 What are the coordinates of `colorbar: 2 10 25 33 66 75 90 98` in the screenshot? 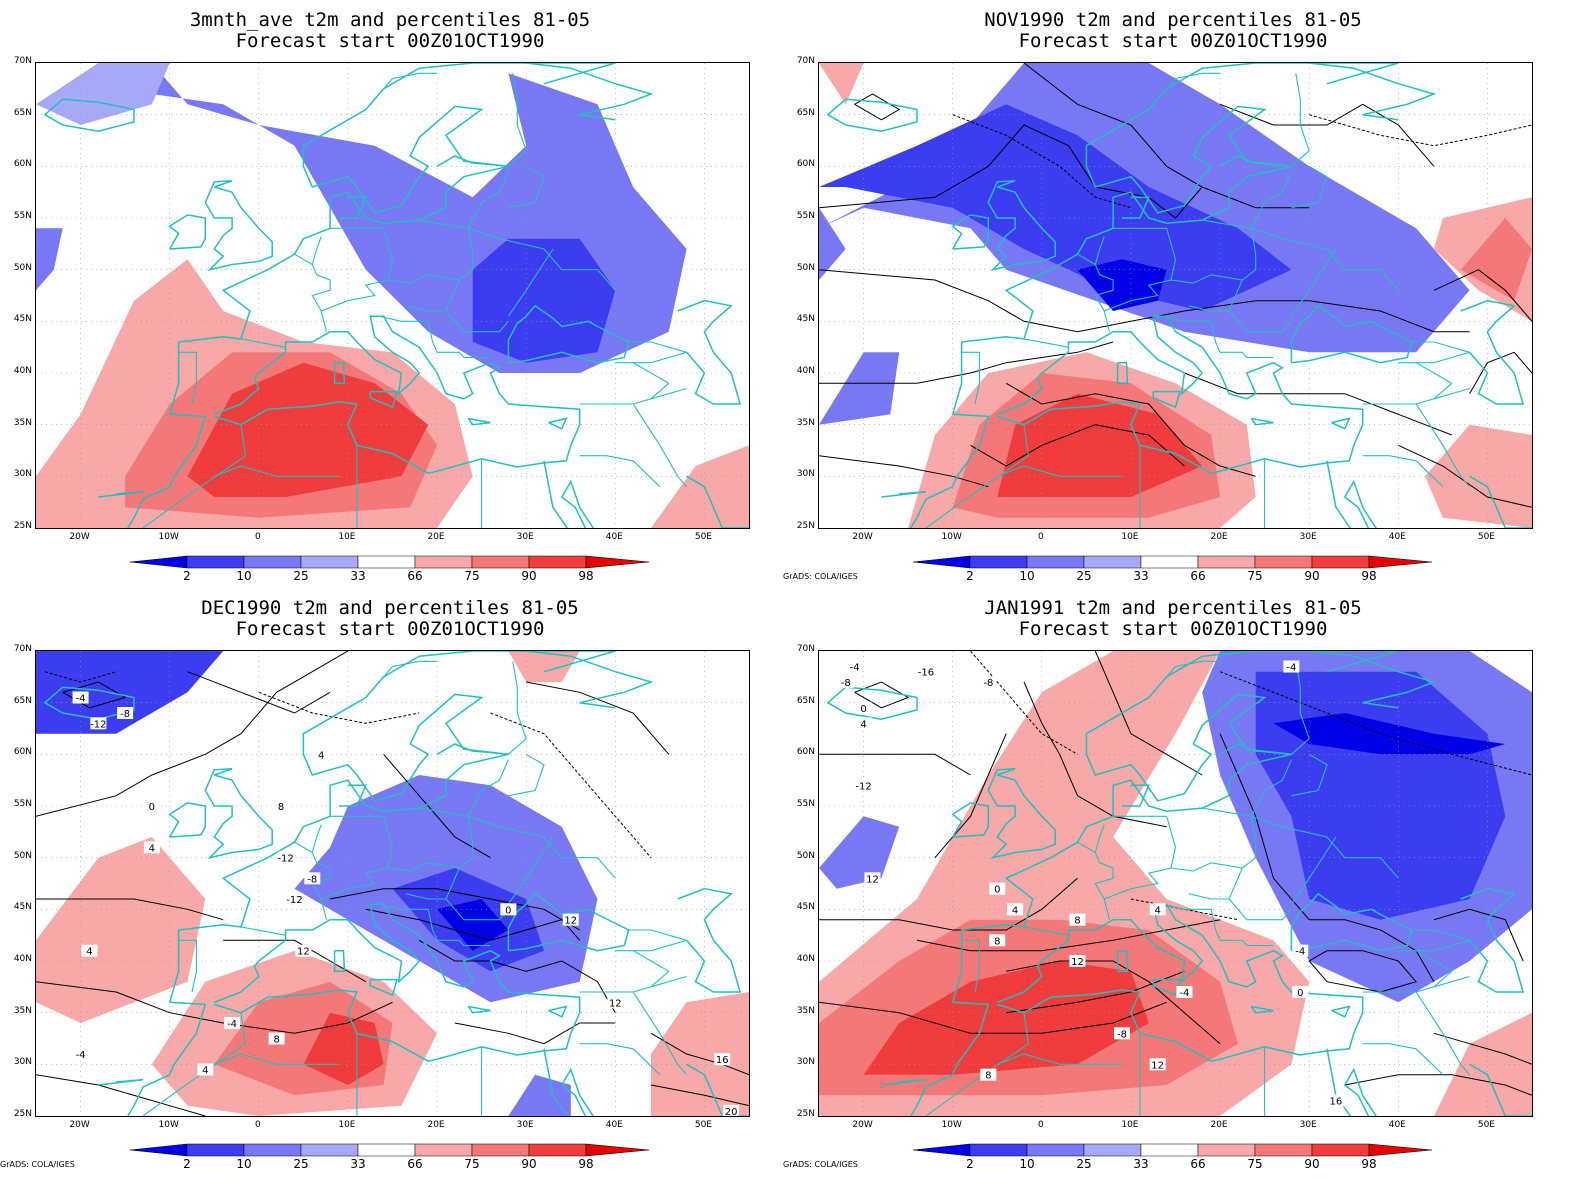 It's located at (390, 570).